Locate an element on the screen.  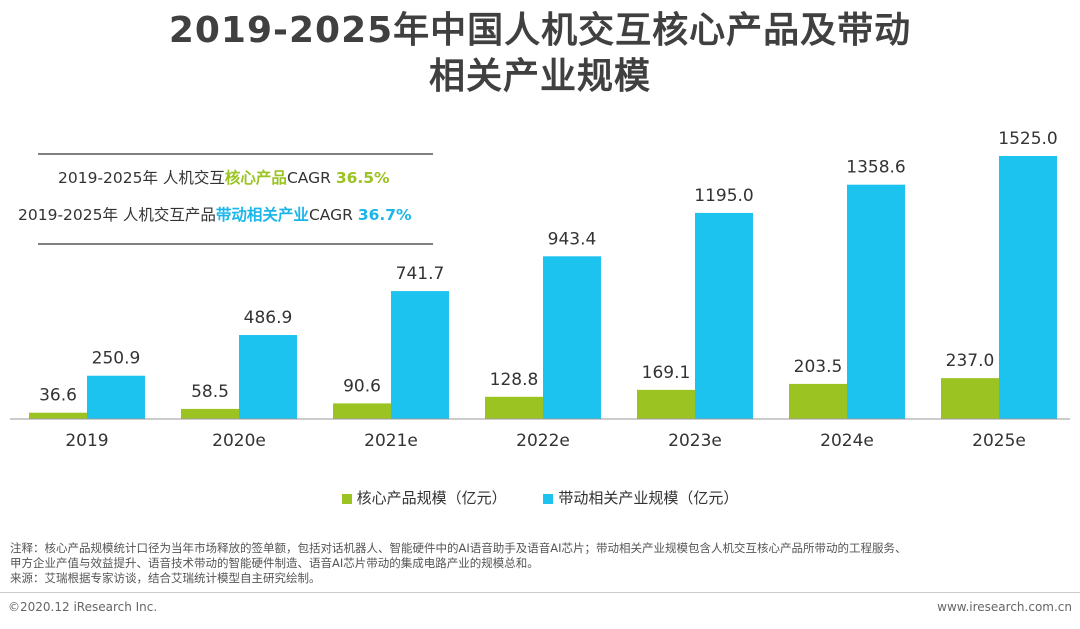
bar-related-2022e is located at coordinates (572, 337).